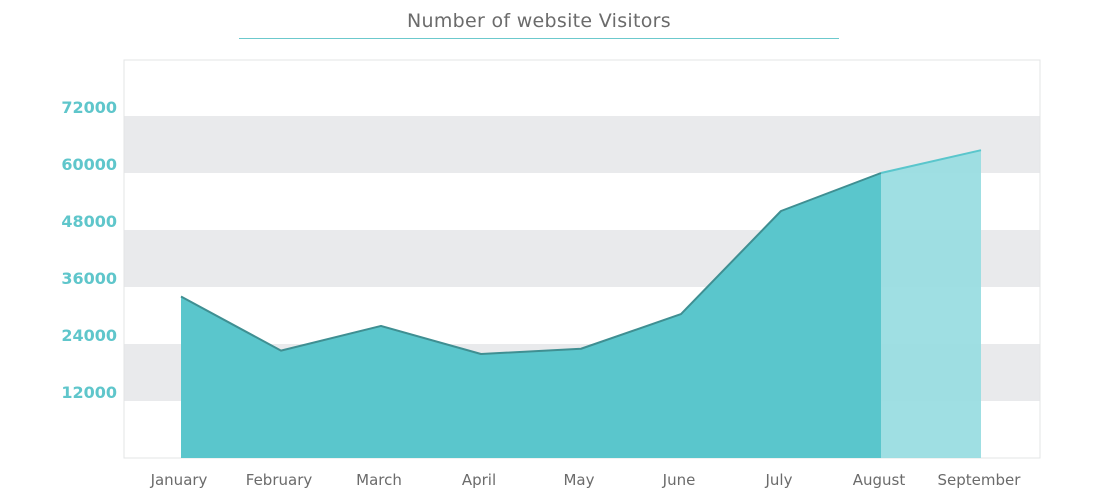 This screenshot has height=500, width=1098. What do you see at coordinates (479, 480) in the screenshot?
I see `x-tick-label: April` at bounding box center [479, 480].